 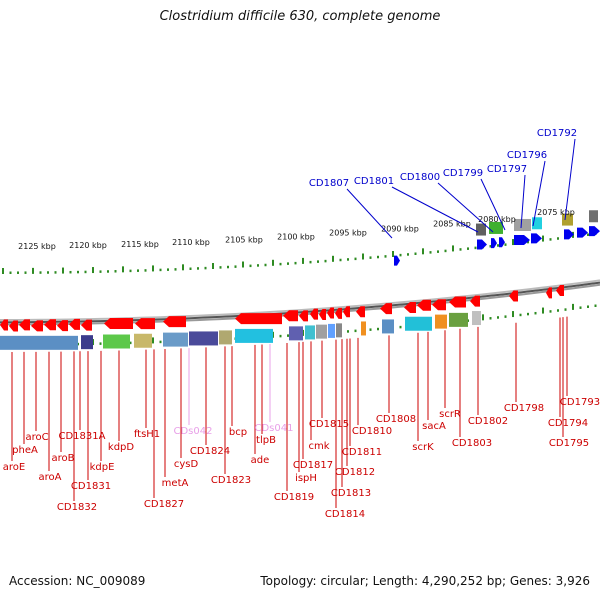 What do you see at coordinates (50, 477) in the screenshot?
I see `gene-label-aroa: aroA` at bounding box center [50, 477].